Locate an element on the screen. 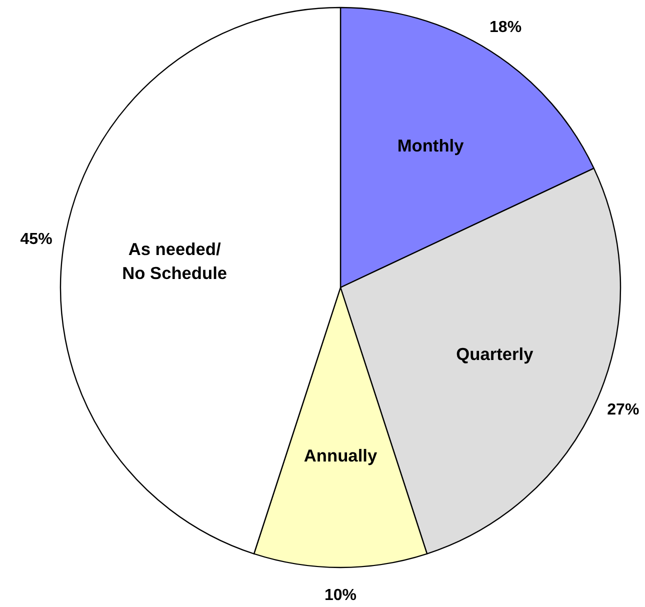  slice-label: Annually is located at coordinates (341, 456).